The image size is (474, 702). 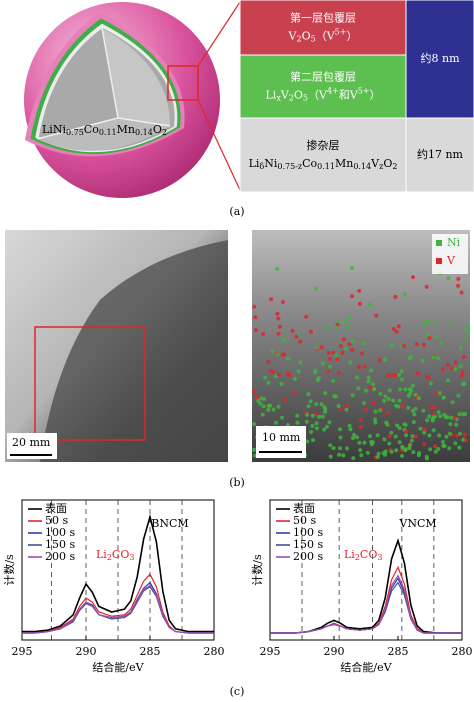 I want to click on text-part: V, so click(x=293, y=36).